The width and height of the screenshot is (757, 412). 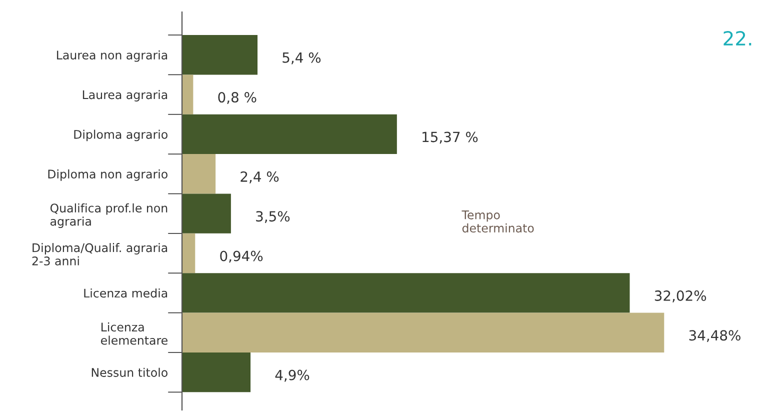 What do you see at coordinates (301, 58) in the screenshot?
I see `data-label: 5,4 %` at bounding box center [301, 58].